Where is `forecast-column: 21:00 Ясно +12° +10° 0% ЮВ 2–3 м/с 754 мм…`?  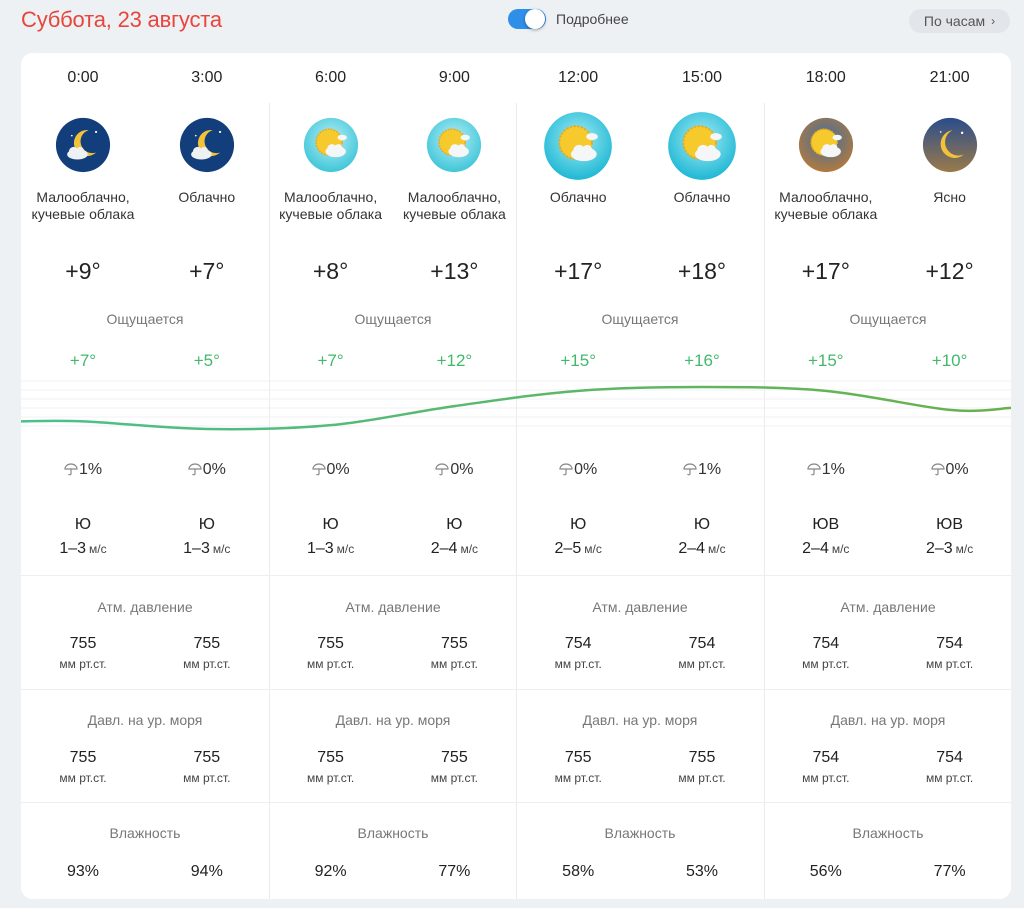 forecast-column: 21:00 Ясно +12° +10° 0% ЮВ 2–3 м/с 754 мм… is located at coordinates (949, 476).